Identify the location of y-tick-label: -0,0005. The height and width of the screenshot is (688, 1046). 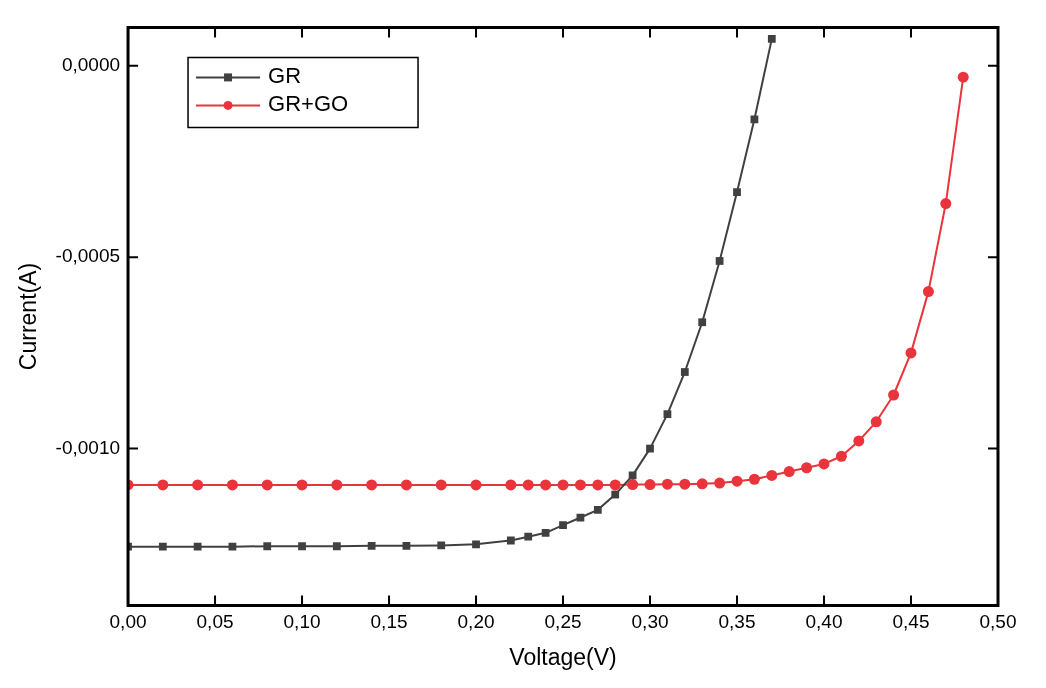
(88, 256).